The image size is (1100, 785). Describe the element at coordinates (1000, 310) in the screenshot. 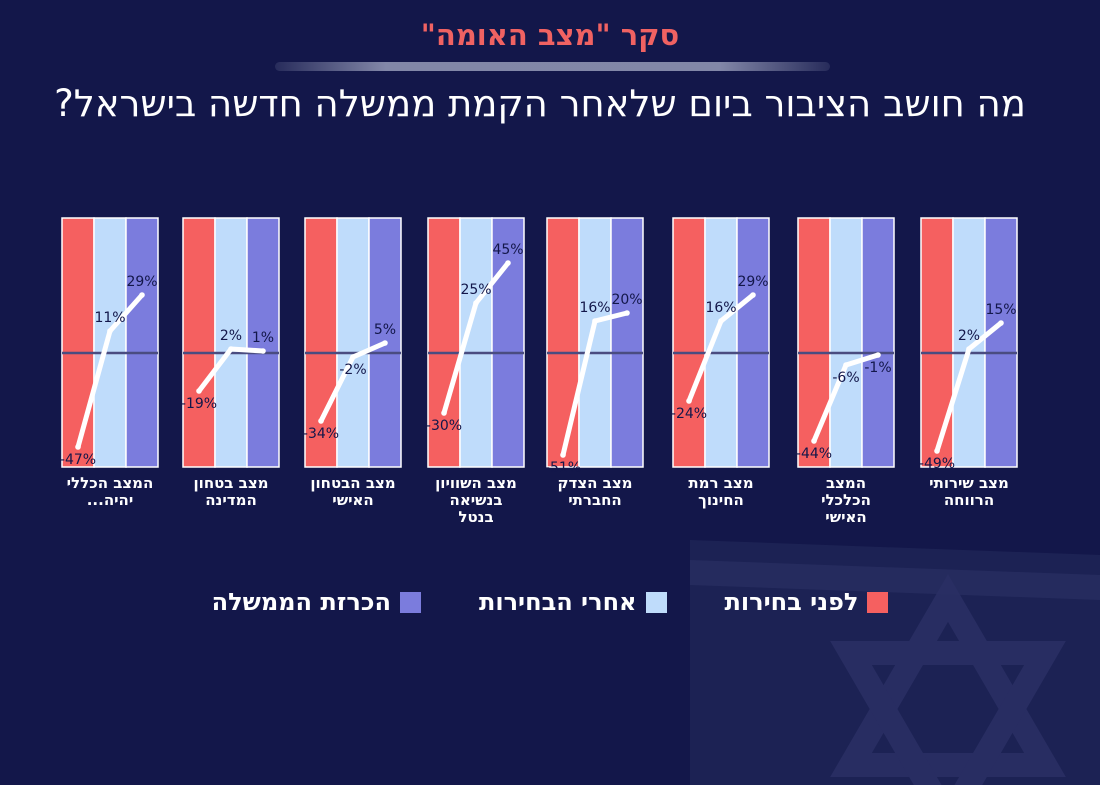

I see `data-label: 15%` at that location.